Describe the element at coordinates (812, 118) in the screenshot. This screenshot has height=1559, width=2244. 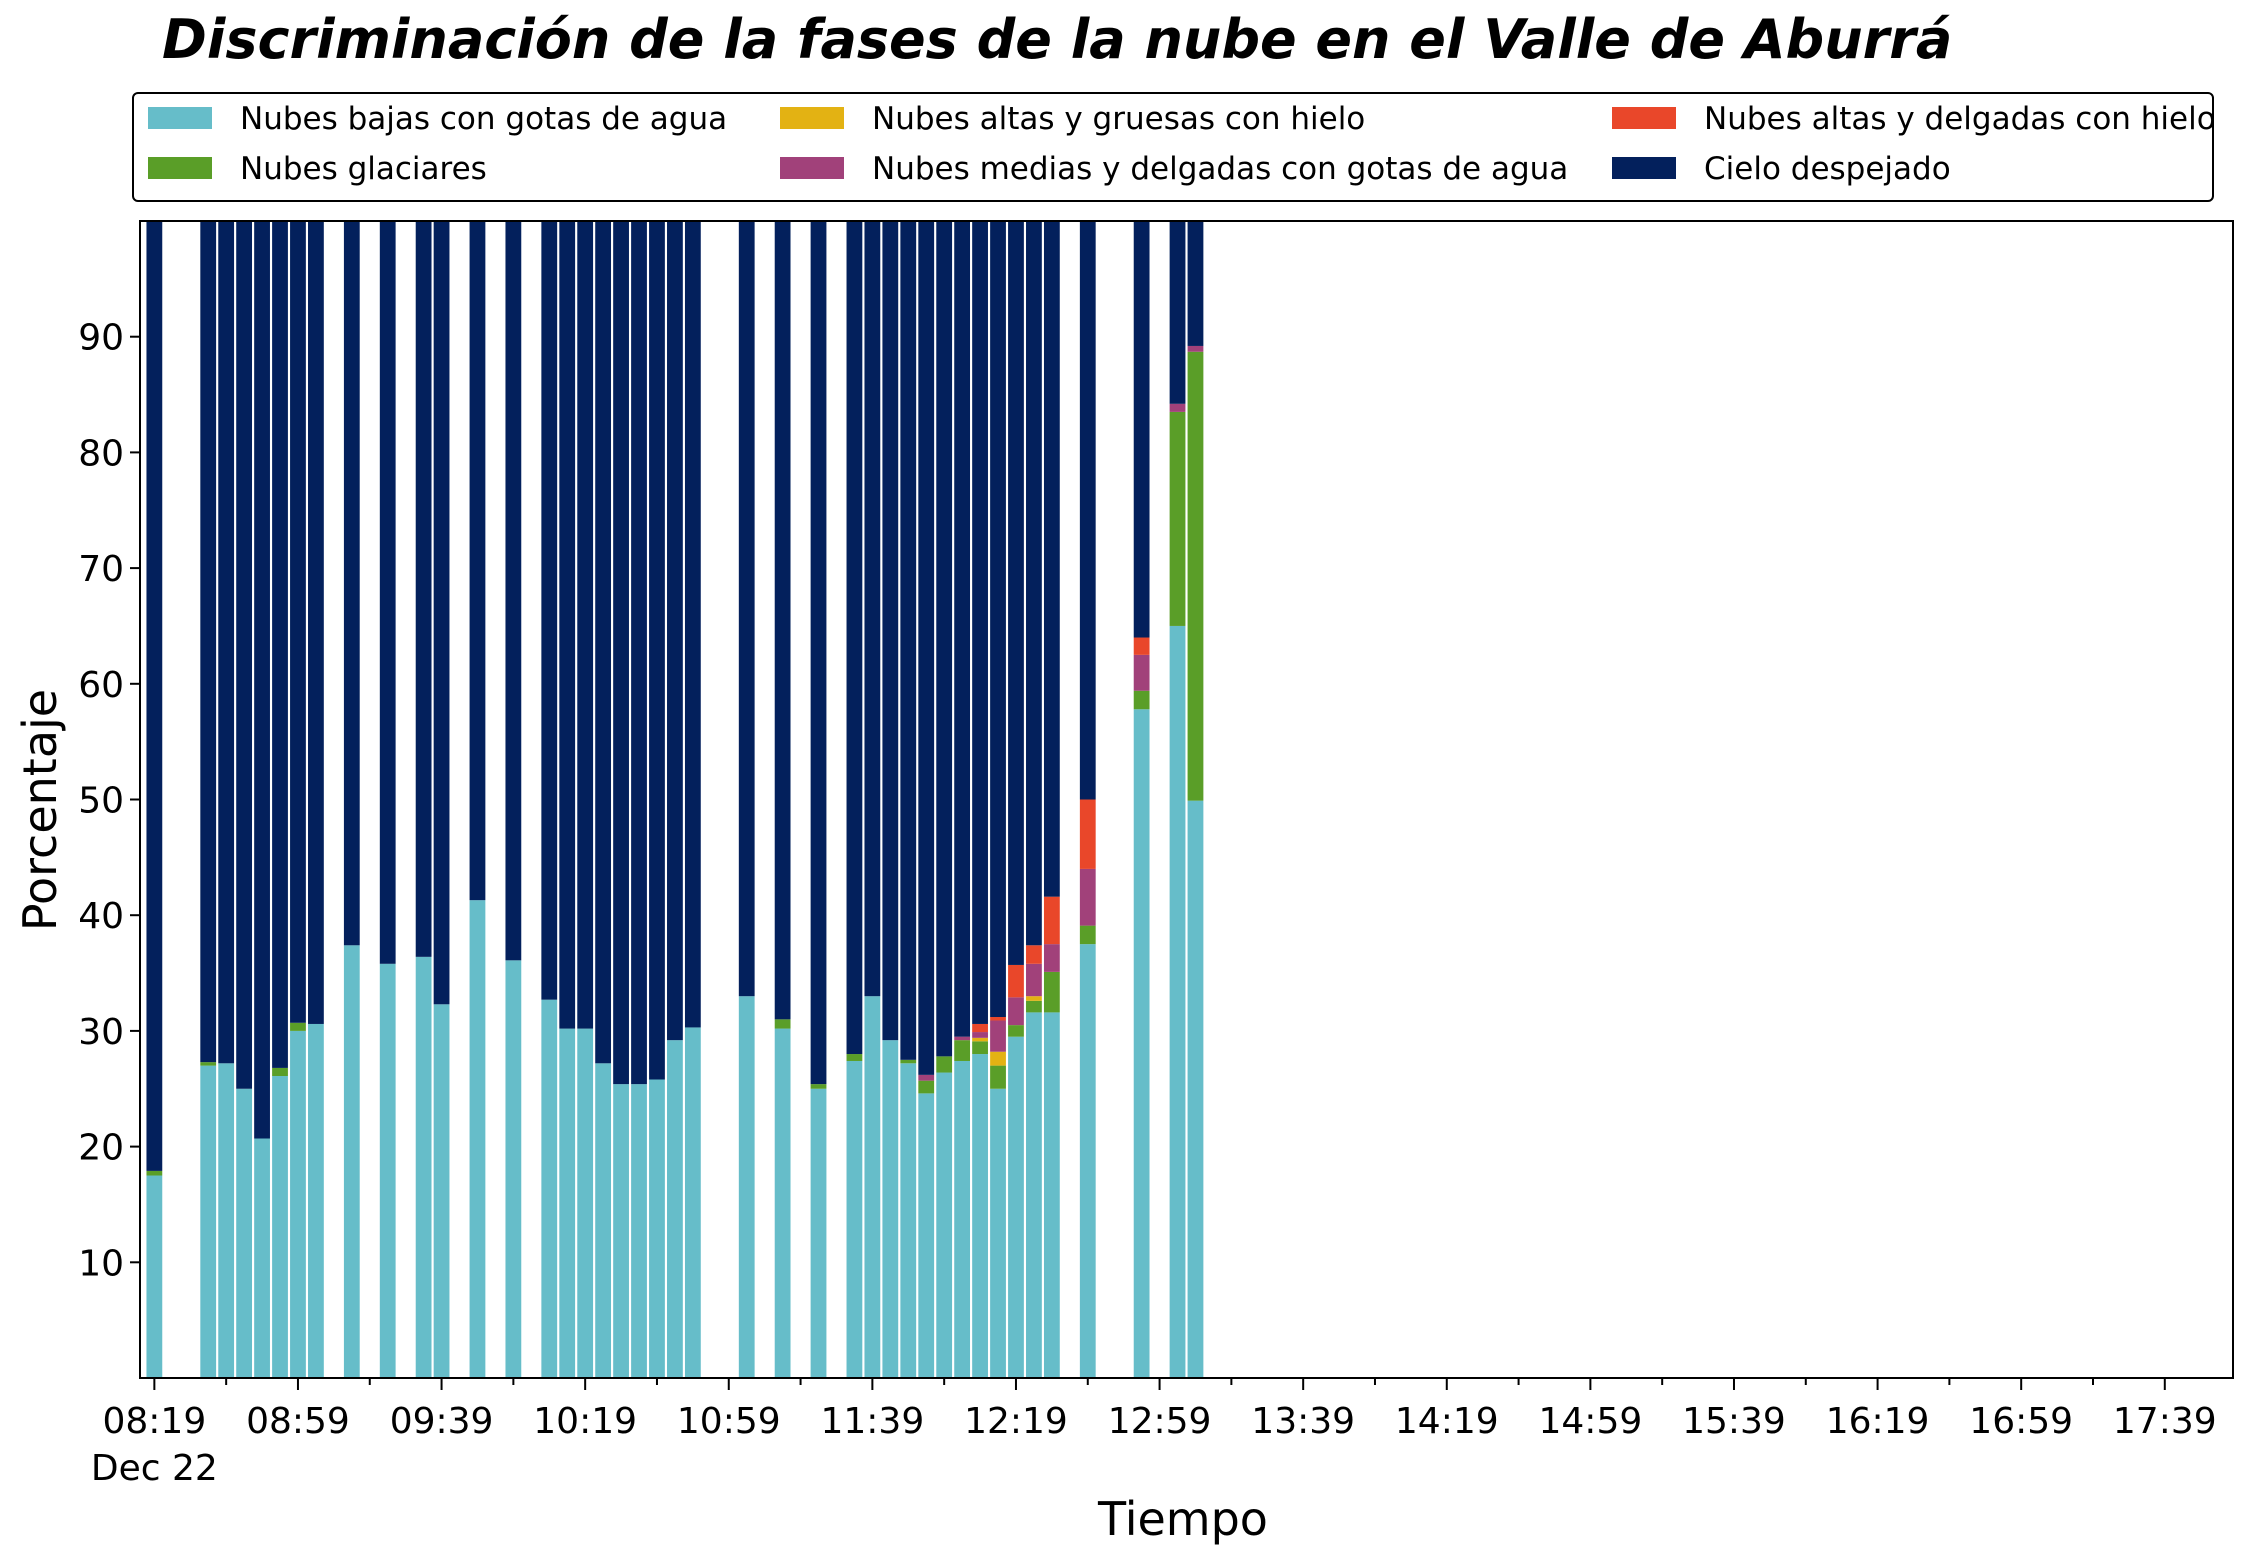
I see `legend-swatch-high_thick` at that location.